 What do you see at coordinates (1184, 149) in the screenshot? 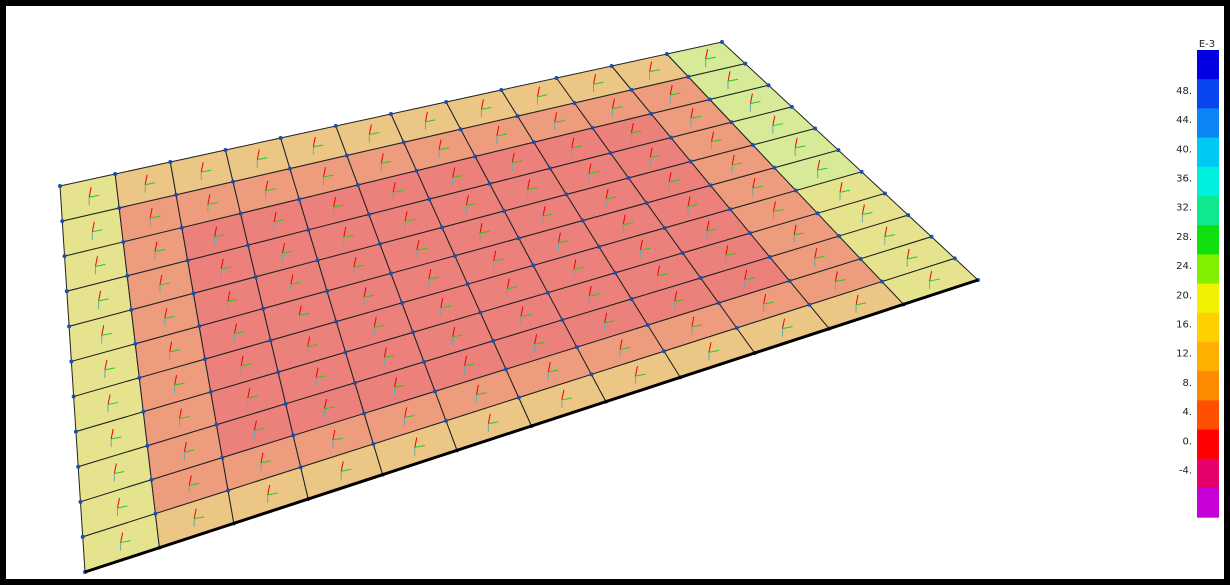
I see `legend-label: 40.` at bounding box center [1184, 149].